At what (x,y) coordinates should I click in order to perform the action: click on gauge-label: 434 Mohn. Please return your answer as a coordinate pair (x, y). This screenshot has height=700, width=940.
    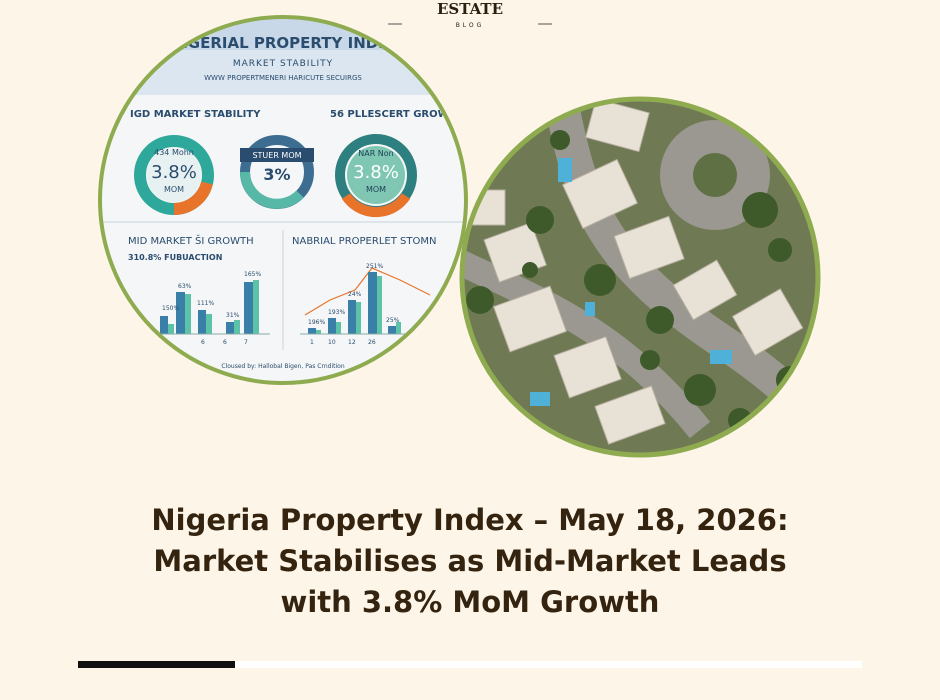
    Looking at the image, I should click on (174, 152).